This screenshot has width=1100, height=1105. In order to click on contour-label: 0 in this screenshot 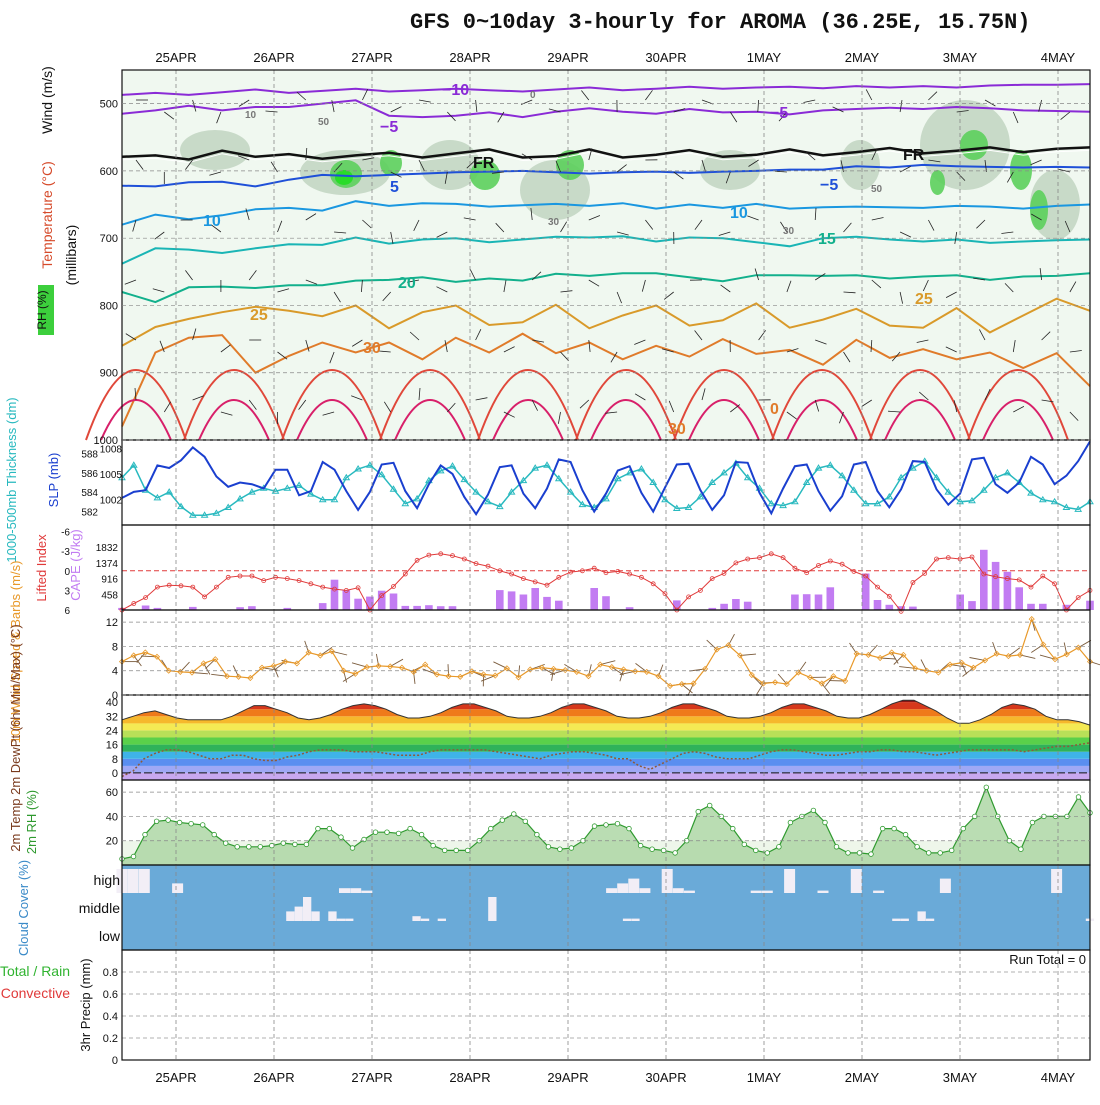, I will do `click(774, 409)`.